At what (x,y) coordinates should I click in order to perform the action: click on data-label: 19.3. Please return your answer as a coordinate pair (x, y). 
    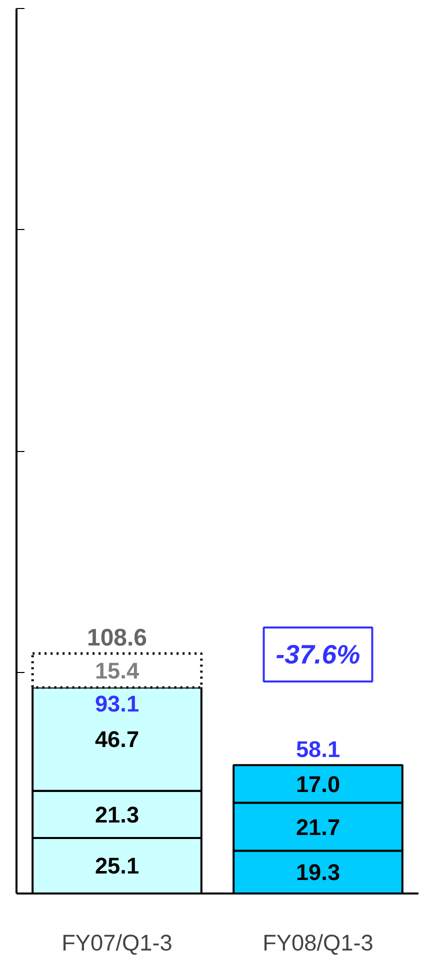
    Looking at the image, I should click on (318, 872).